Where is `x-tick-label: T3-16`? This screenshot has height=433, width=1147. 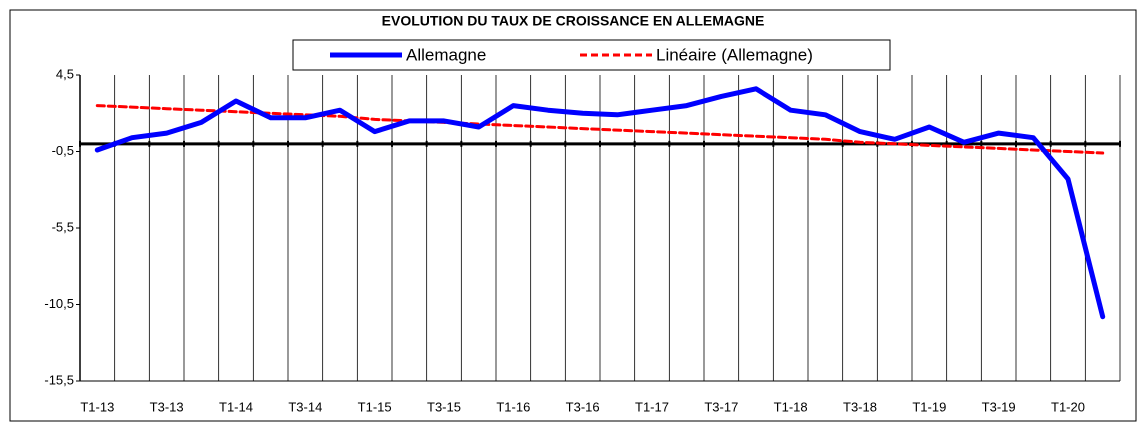 x-tick-label: T3-16 is located at coordinates (583, 406).